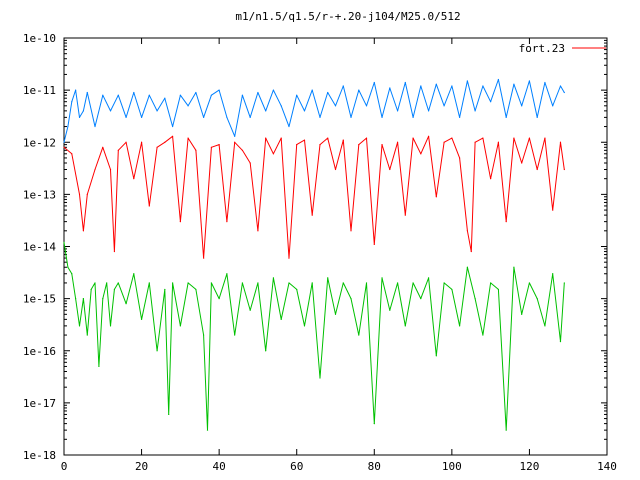 The image size is (640, 480). Describe the element at coordinates (39, 351) in the screenshot. I see `y-tick-label: 1e-16` at that location.